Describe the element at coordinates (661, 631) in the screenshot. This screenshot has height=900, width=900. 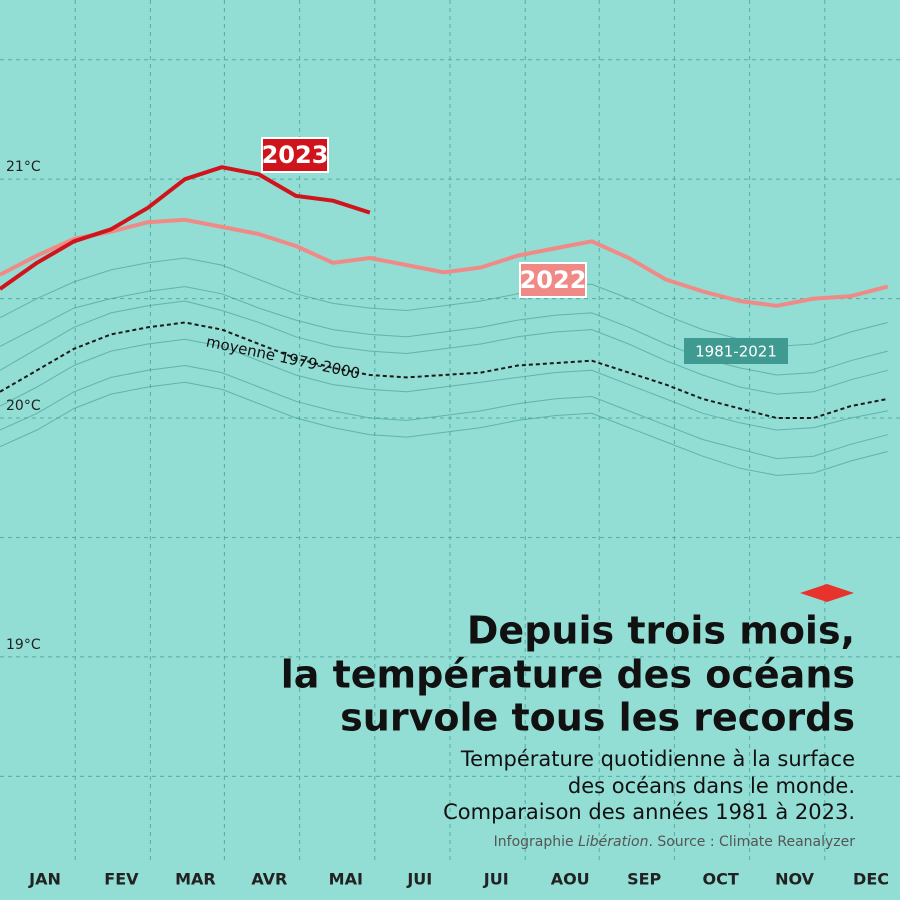
I see `chart-title: Depuis trois mois,` at that location.